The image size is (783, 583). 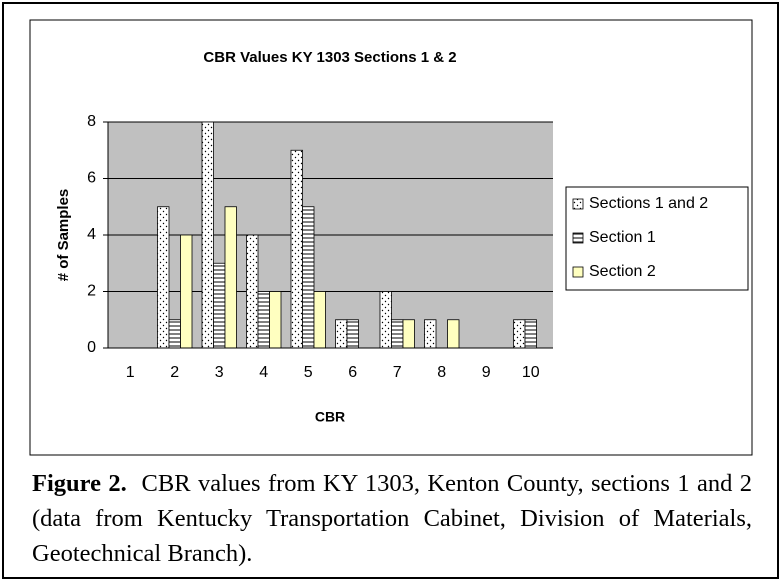 I want to click on x-tick-label: 6, so click(x=352, y=372).